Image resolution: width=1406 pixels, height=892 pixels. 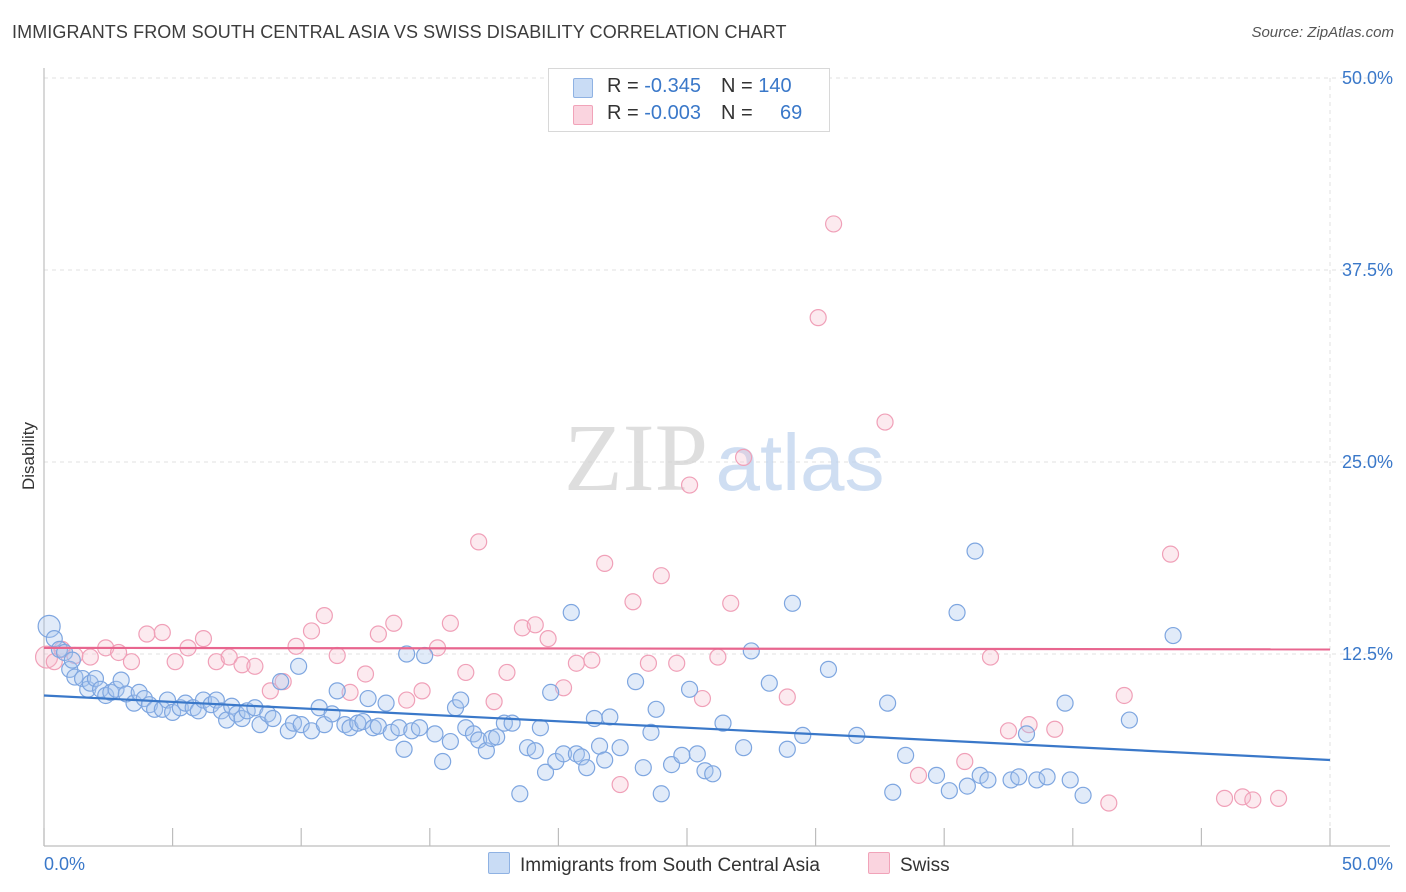 What do you see at coordinates (1322, 32) in the screenshot?
I see `source-label: Source: ZipAtlas.com` at bounding box center [1322, 32].